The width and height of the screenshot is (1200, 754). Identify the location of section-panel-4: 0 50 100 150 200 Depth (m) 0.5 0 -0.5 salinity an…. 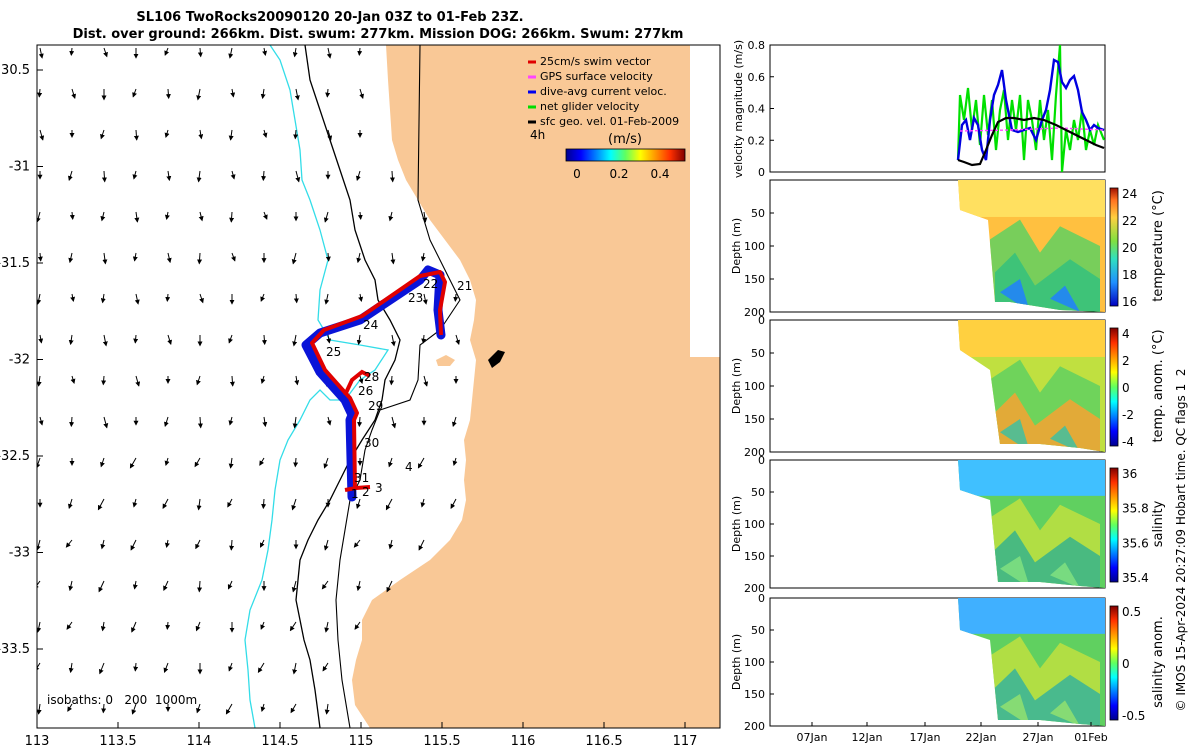
(948, 662).